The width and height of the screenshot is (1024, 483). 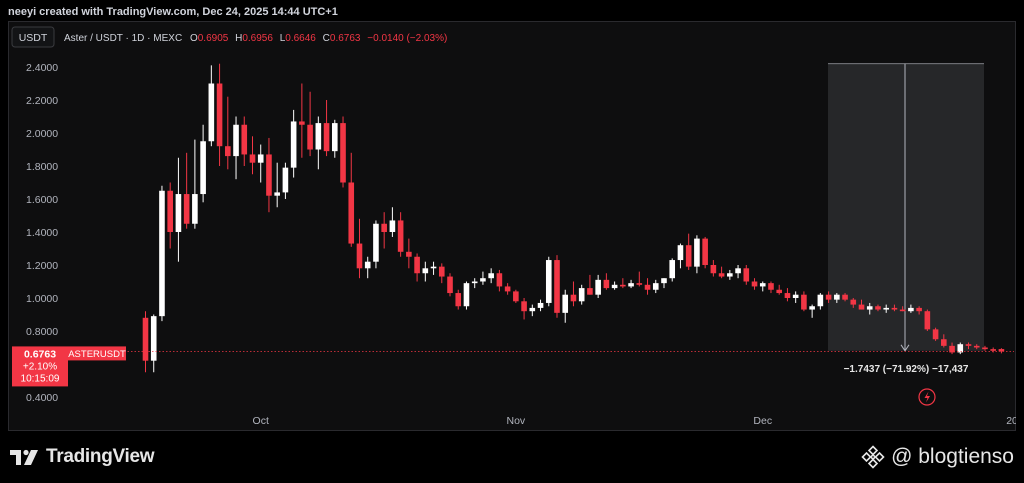 What do you see at coordinates (906, 207) in the screenshot?
I see `measure-box` at bounding box center [906, 207].